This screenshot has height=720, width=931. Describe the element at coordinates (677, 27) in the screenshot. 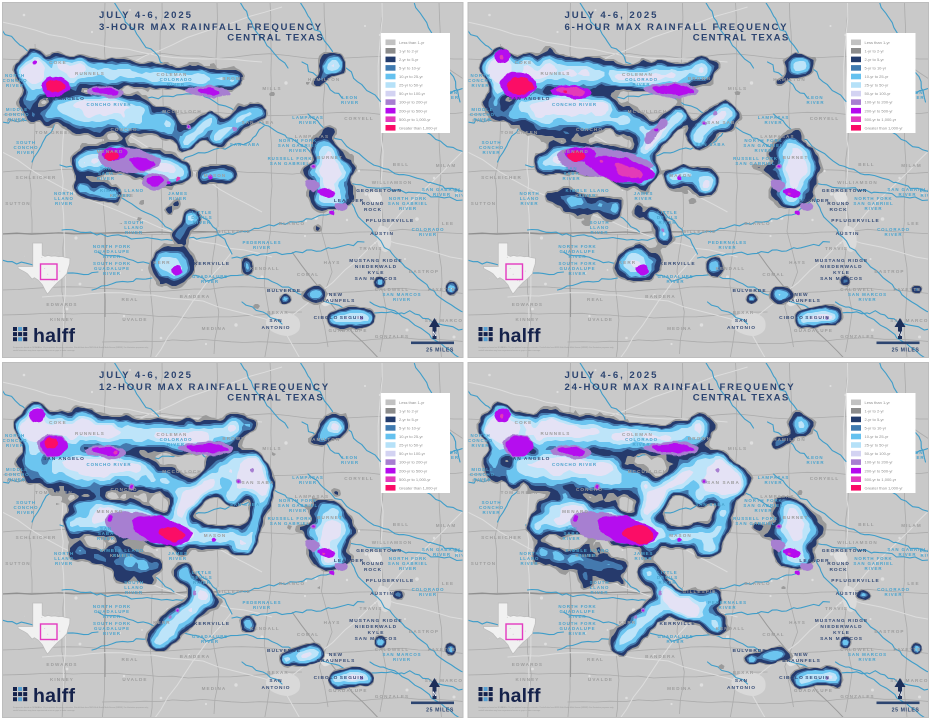

I see `svg-text: 6-HOUR MAX RAINFALL FREQUENCY` at that location.